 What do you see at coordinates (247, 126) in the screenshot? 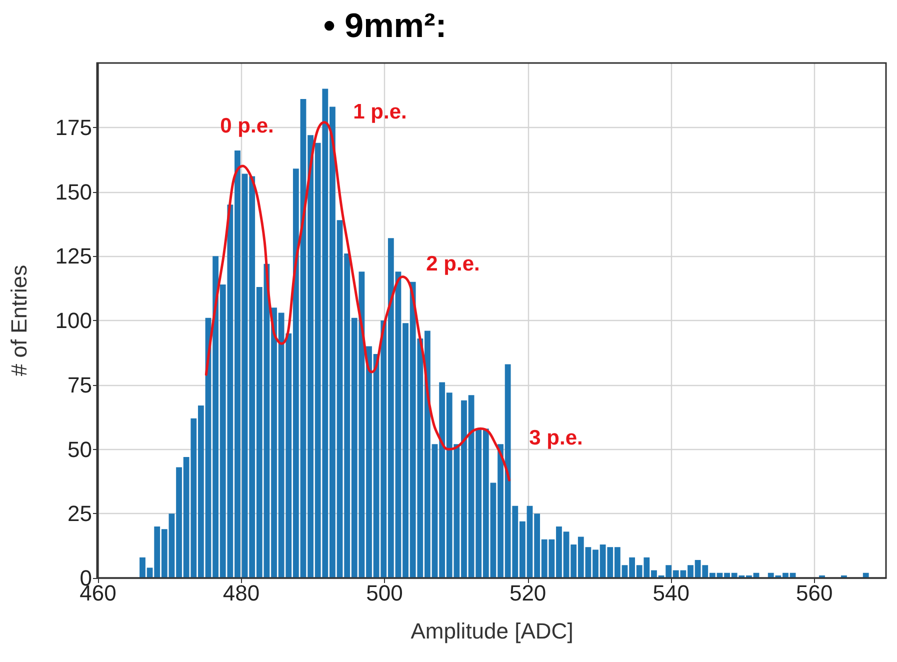
I see `annotation: 0 p.e.` at bounding box center [247, 126].